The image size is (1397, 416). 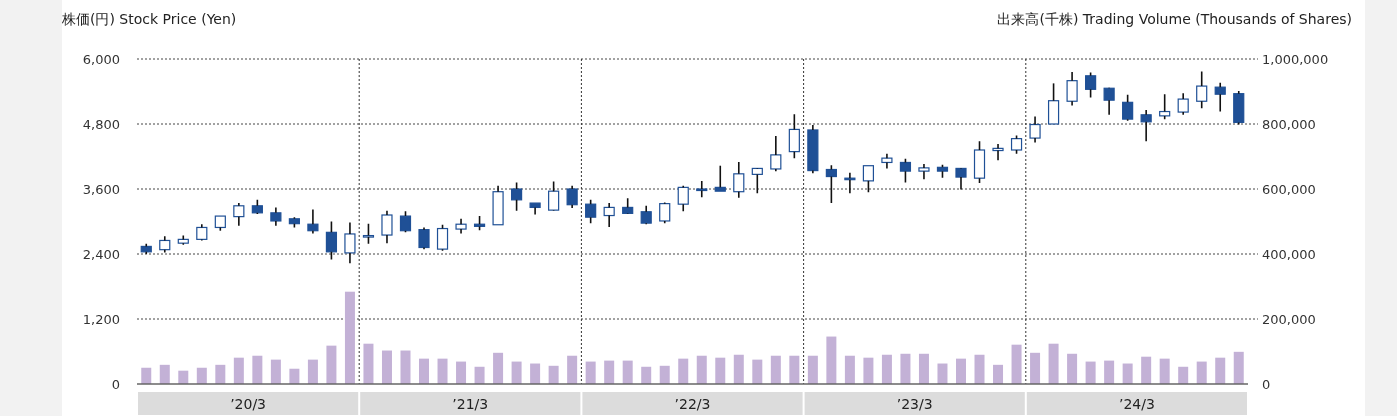 What do you see at coordinates (248, 404) in the screenshot?
I see `text: ’20/3` at bounding box center [248, 404].